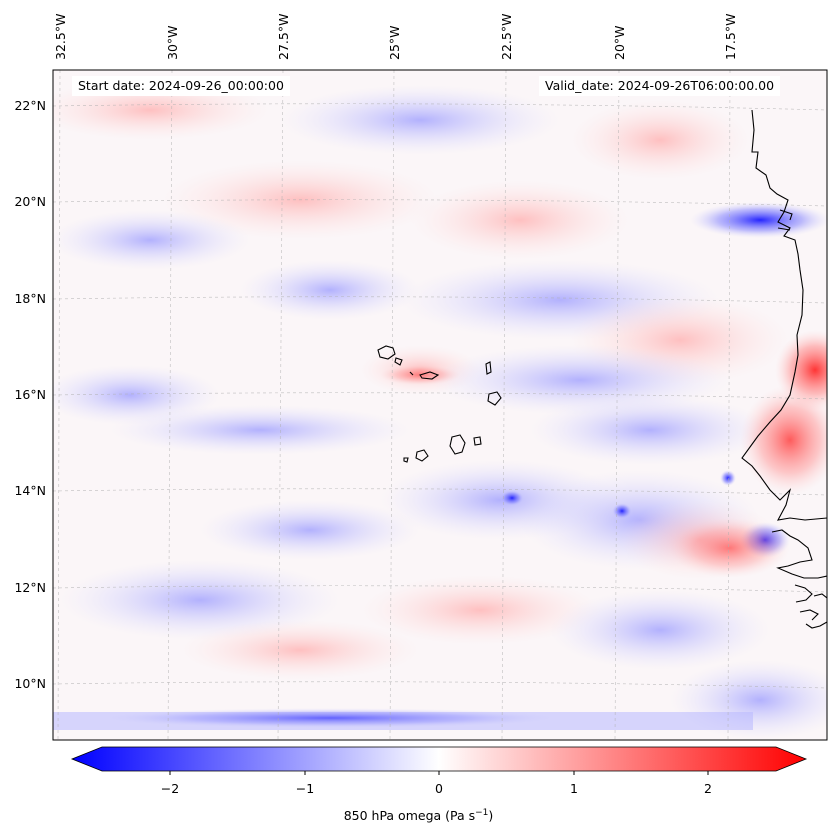 This screenshot has height=839, width=837. I want to click on lat-label-10n: 10°N, so click(30, 683).